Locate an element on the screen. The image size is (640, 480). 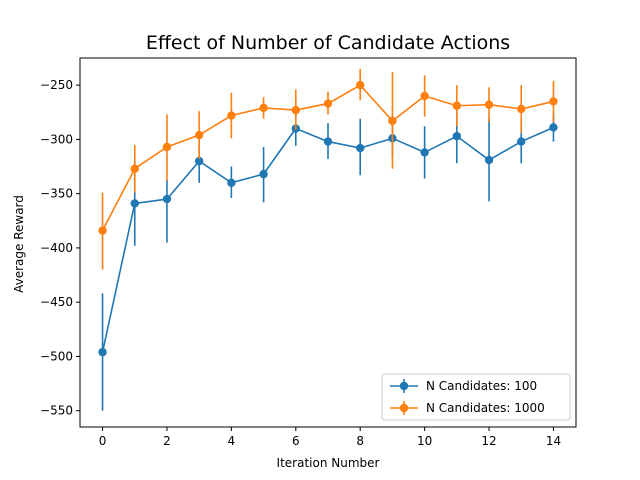
legend-item: N Candidates: 100 is located at coordinates (463, 386).